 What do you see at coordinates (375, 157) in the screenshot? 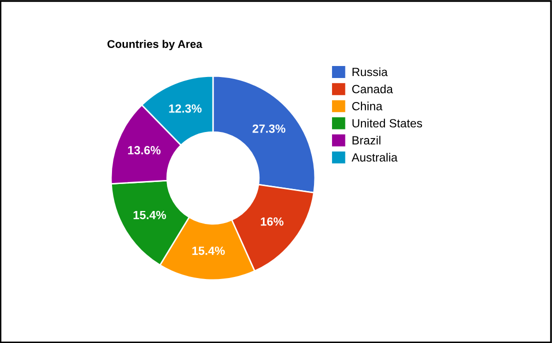
I see `legend-label: Australia` at bounding box center [375, 157].